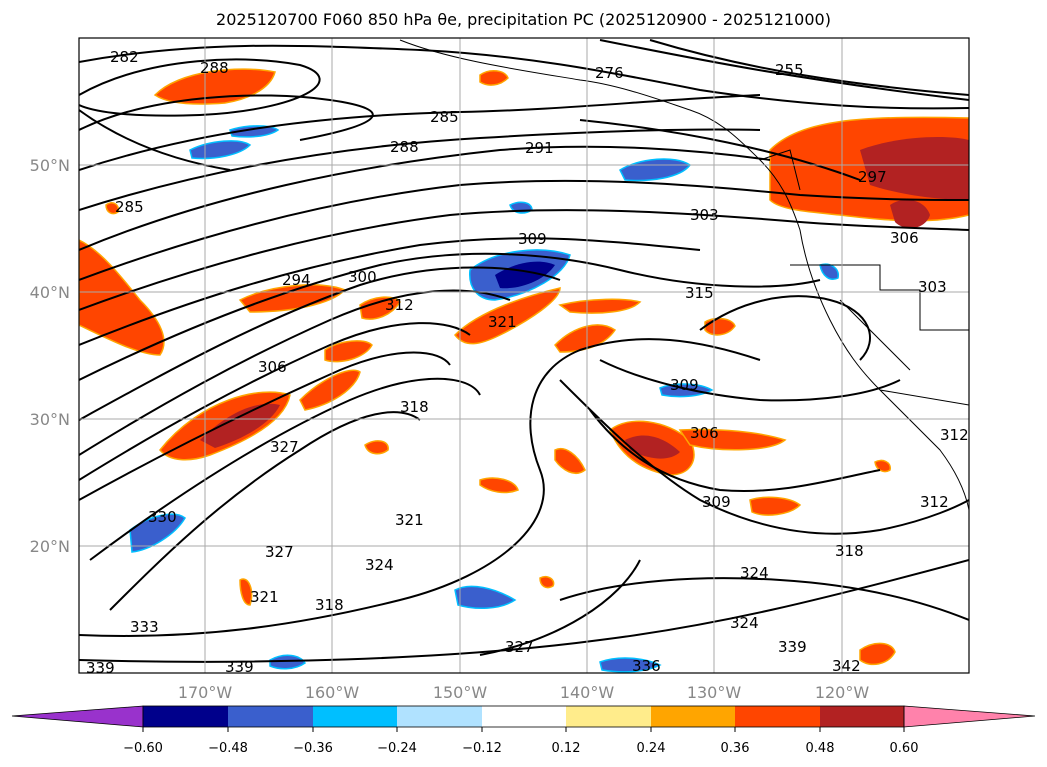 The height and width of the screenshot is (767, 1047). I want to click on colorbar-tick-label: 0.36, so click(735, 748).